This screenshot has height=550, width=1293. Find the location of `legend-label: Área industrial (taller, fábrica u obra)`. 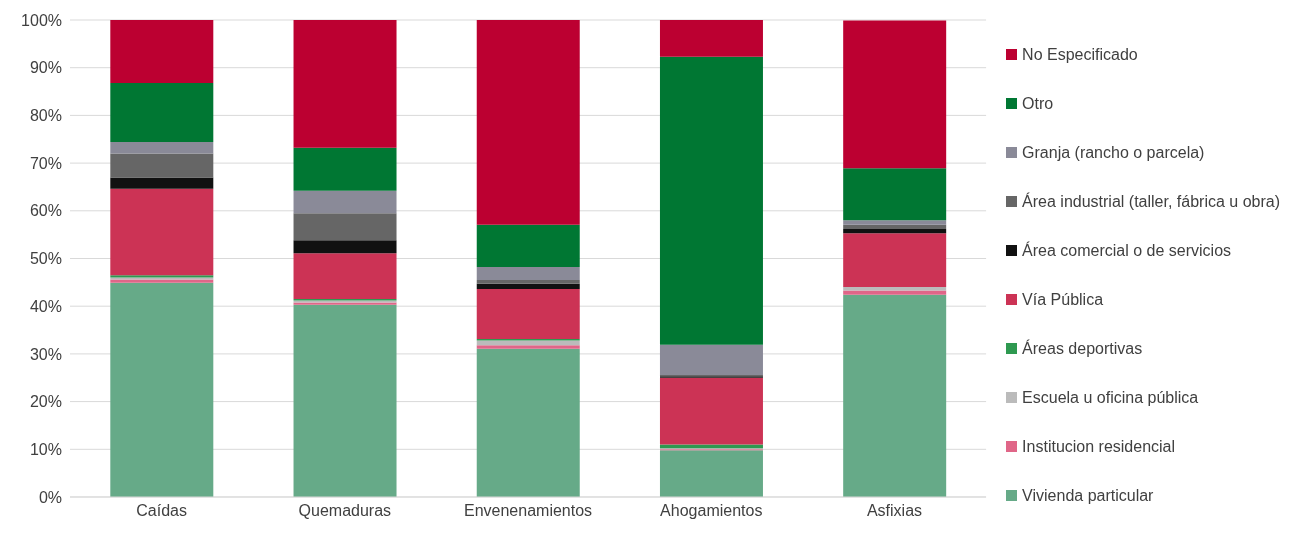

legend-label: Área industrial (taller, fábrica u obra) is located at coordinates (1151, 201).